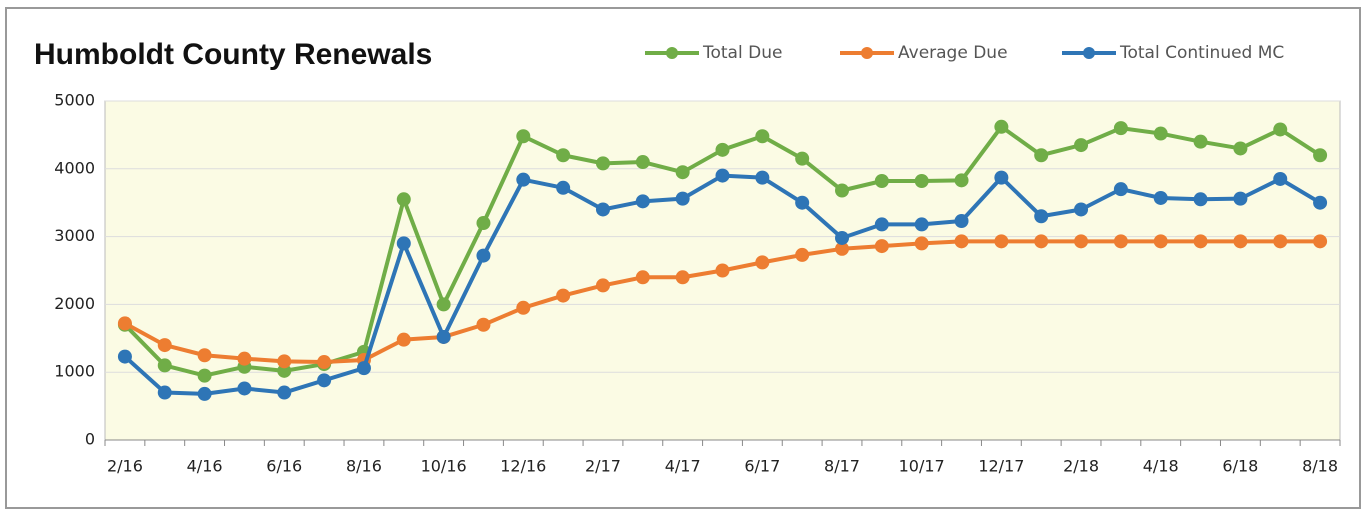  I want to click on x-tick-label: 4/18, so click(1161, 466).